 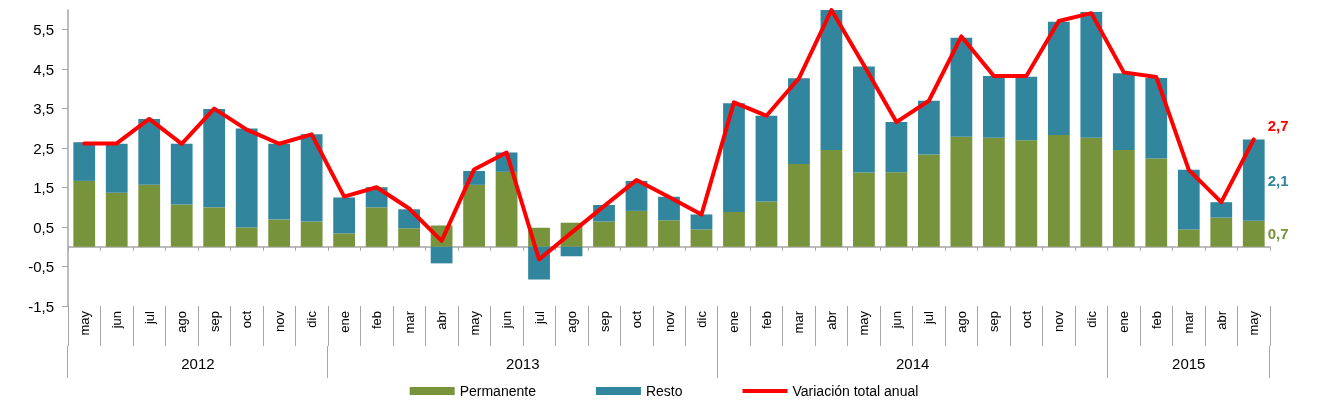 What do you see at coordinates (43, 30) in the screenshot?
I see `y-tick-label: 5,5` at bounding box center [43, 30].